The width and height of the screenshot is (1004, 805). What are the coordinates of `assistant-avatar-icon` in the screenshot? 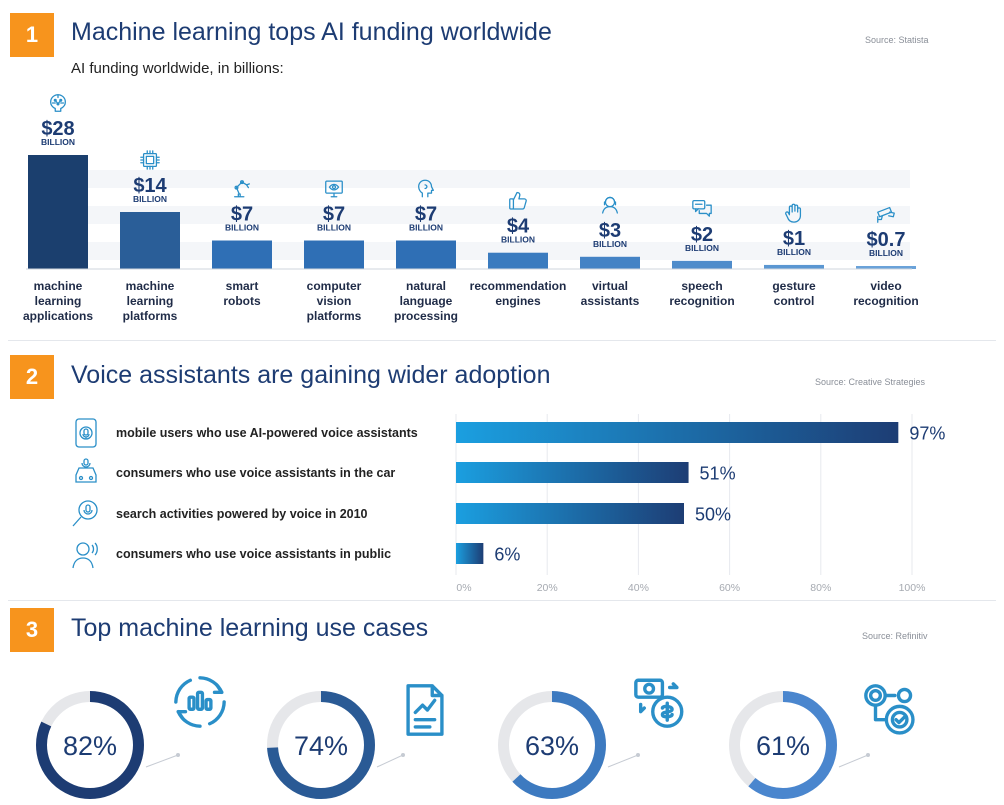 It's located at (610, 205).